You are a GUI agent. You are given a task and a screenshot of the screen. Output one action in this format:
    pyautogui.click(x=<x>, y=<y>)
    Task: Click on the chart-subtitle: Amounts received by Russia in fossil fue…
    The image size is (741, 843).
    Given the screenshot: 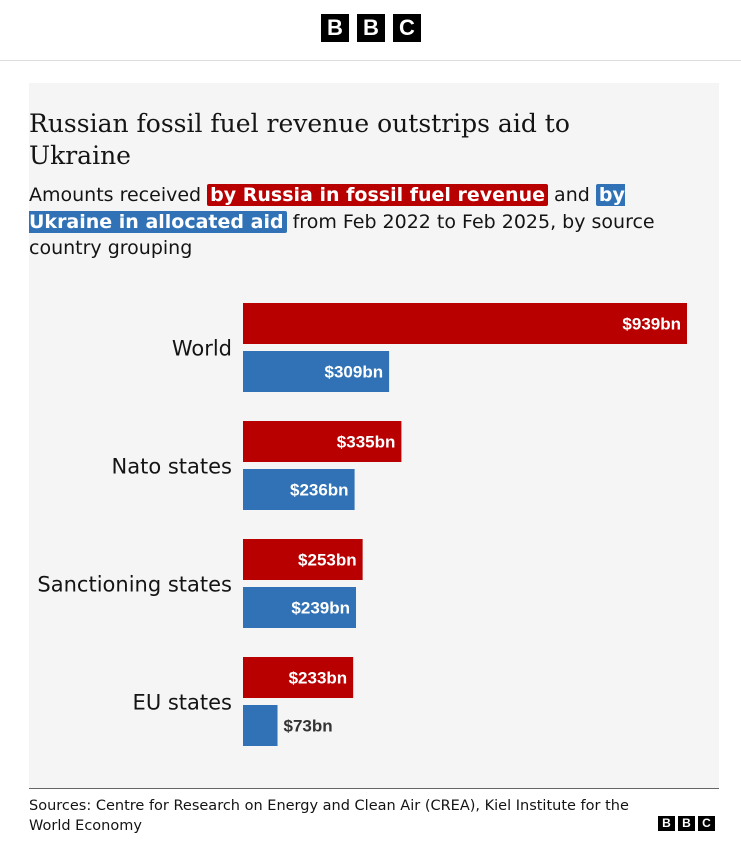 What is the action you would take?
    pyautogui.click(x=369, y=222)
    